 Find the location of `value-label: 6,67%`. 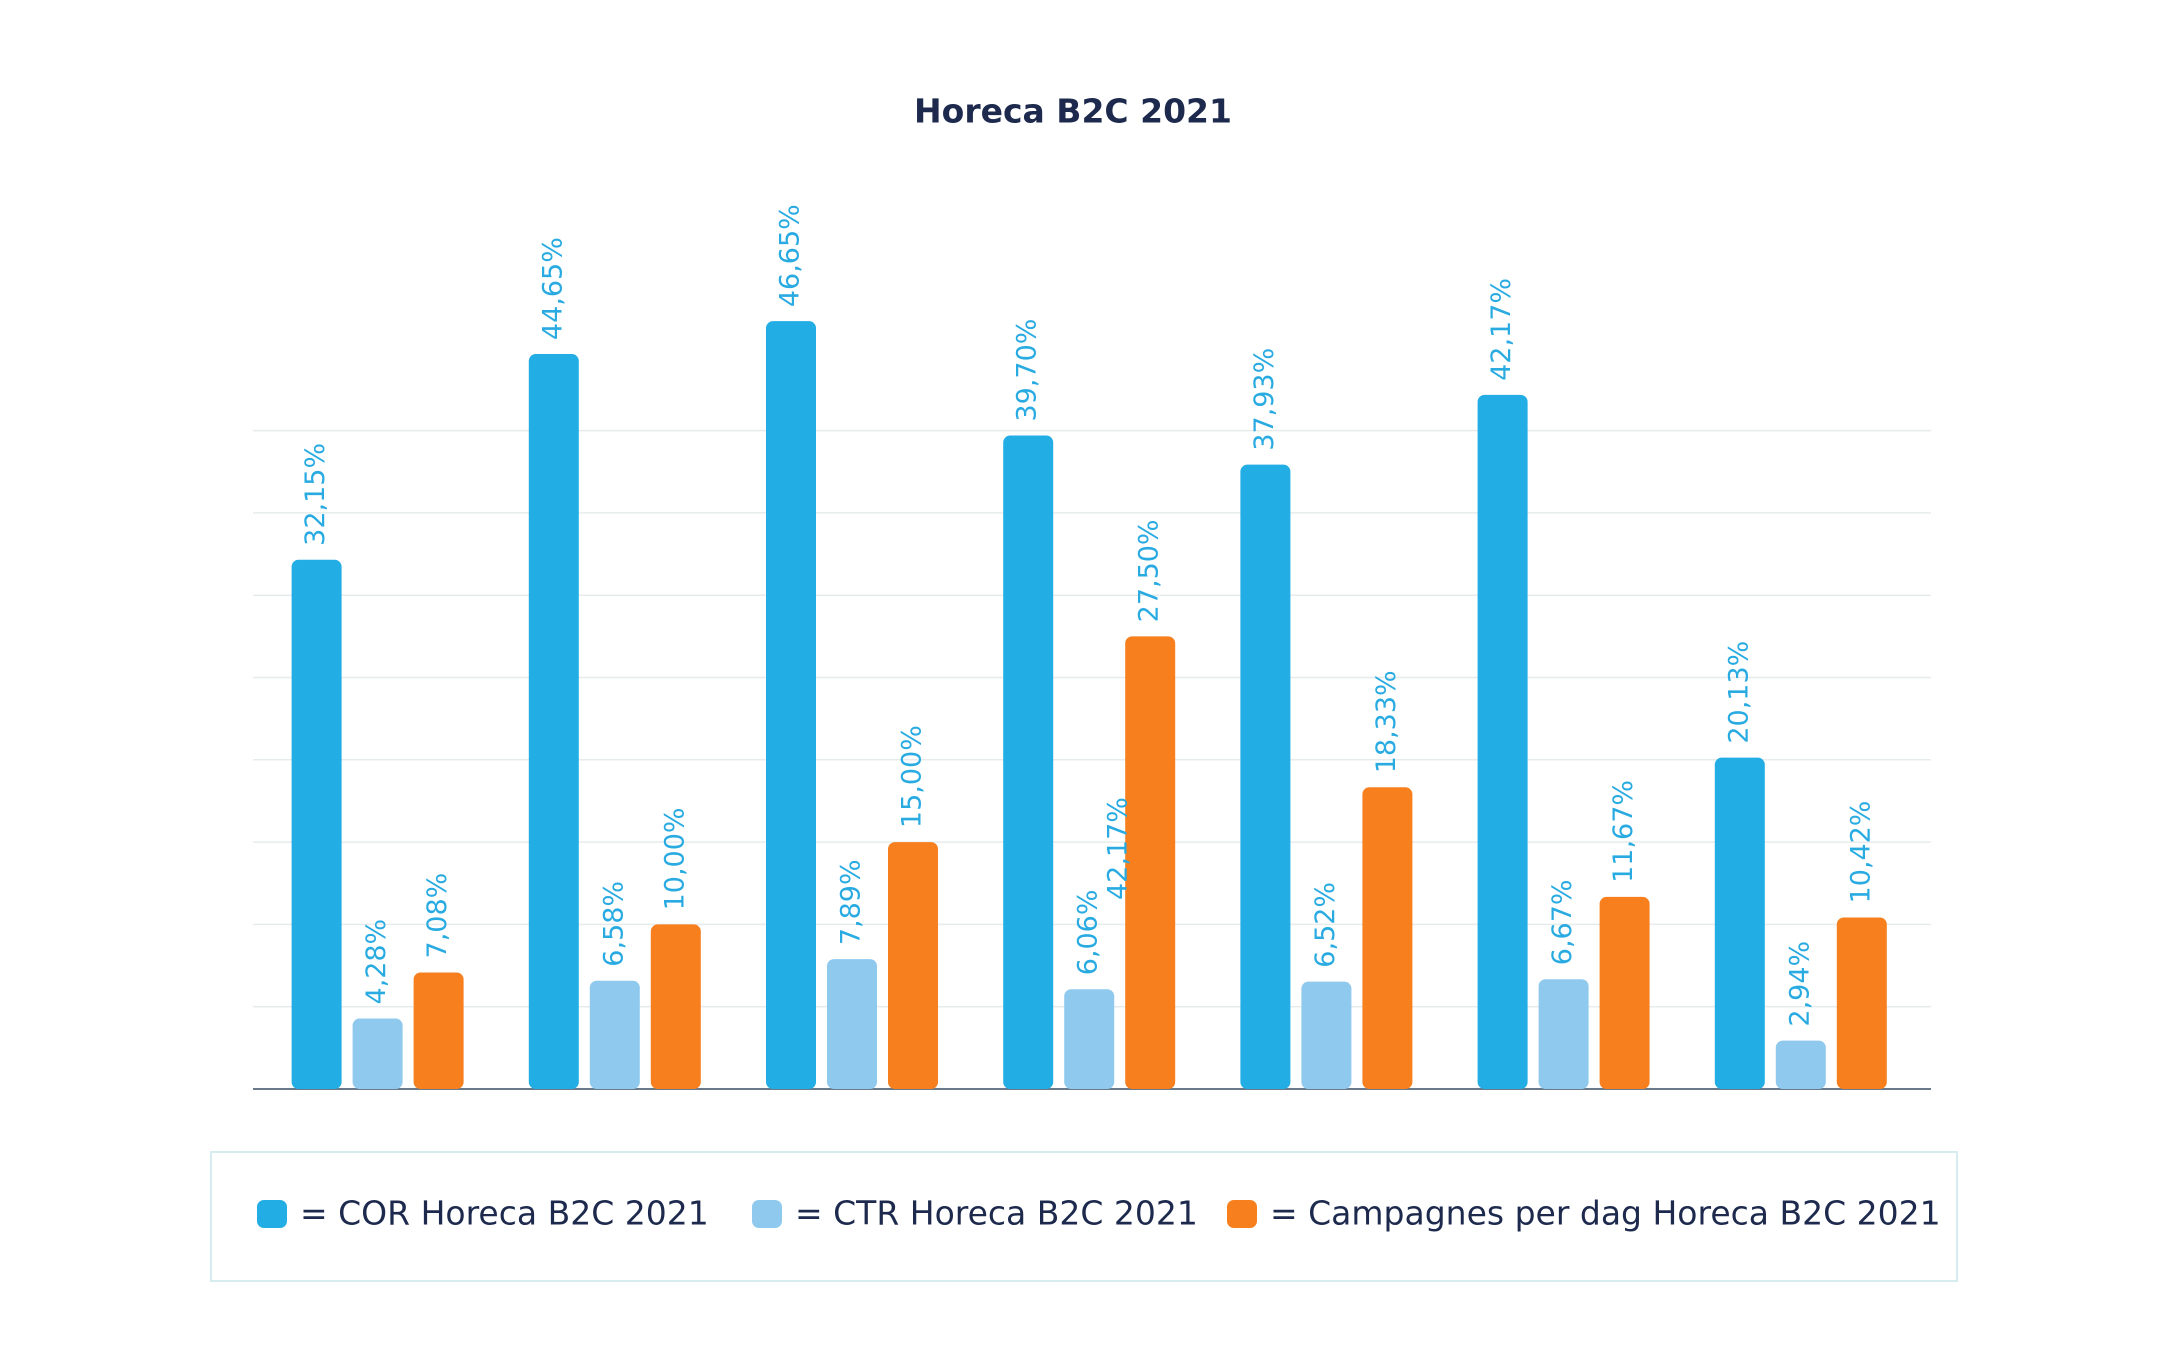

value-label: 6,67% is located at coordinates (1562, 922).